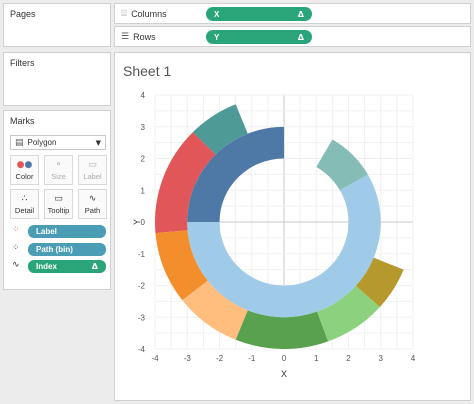 The width and height of the screenshot is (474, 404). I want to click on label-card-button: ▭ Label, so click(92, 170).